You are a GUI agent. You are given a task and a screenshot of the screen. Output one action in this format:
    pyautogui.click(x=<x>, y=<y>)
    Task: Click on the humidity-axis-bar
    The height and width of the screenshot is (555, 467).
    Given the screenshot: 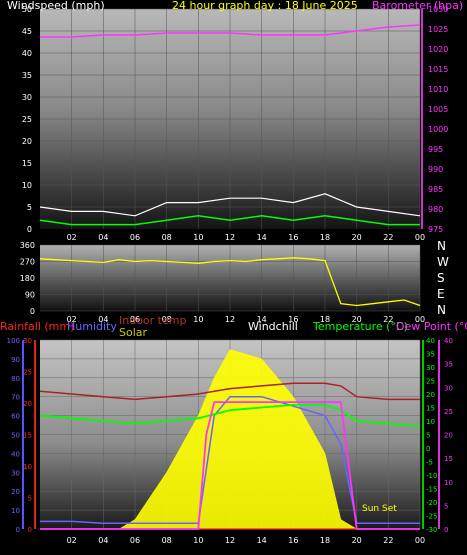 What is the action you would take?
    pyautogui.click(x=23, y=434)
    